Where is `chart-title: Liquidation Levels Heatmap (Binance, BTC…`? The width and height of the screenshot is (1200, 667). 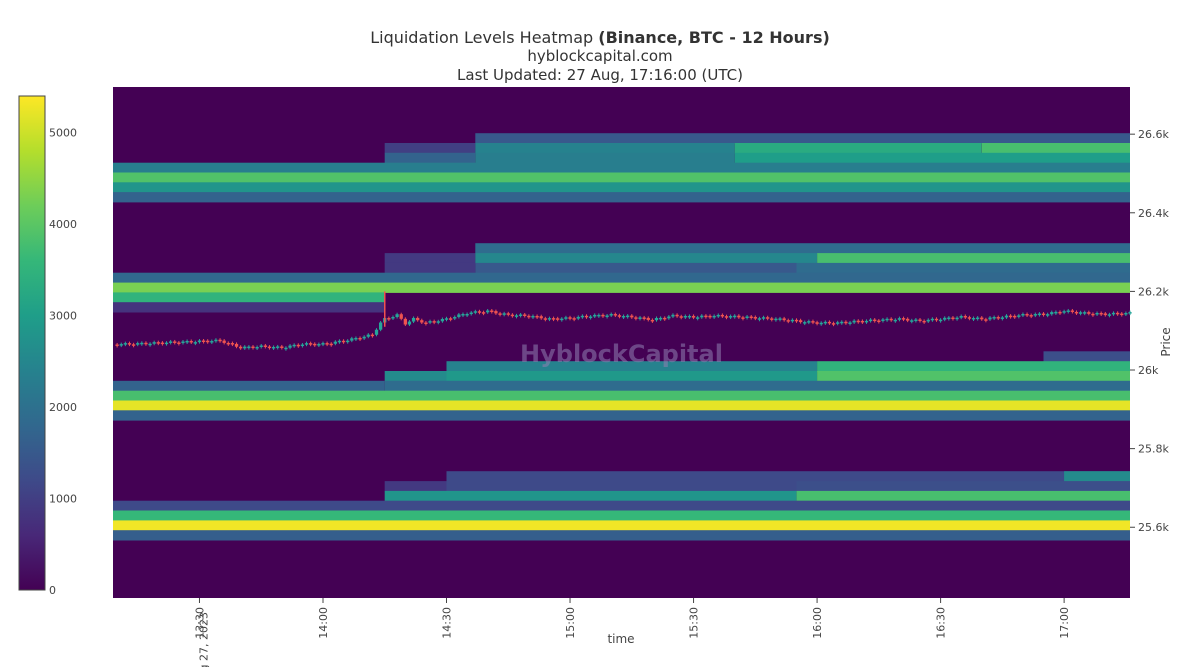
chart-title: Liquidation Levels Heatmap (Binance, BTC… is located at coordinates (600, 37).